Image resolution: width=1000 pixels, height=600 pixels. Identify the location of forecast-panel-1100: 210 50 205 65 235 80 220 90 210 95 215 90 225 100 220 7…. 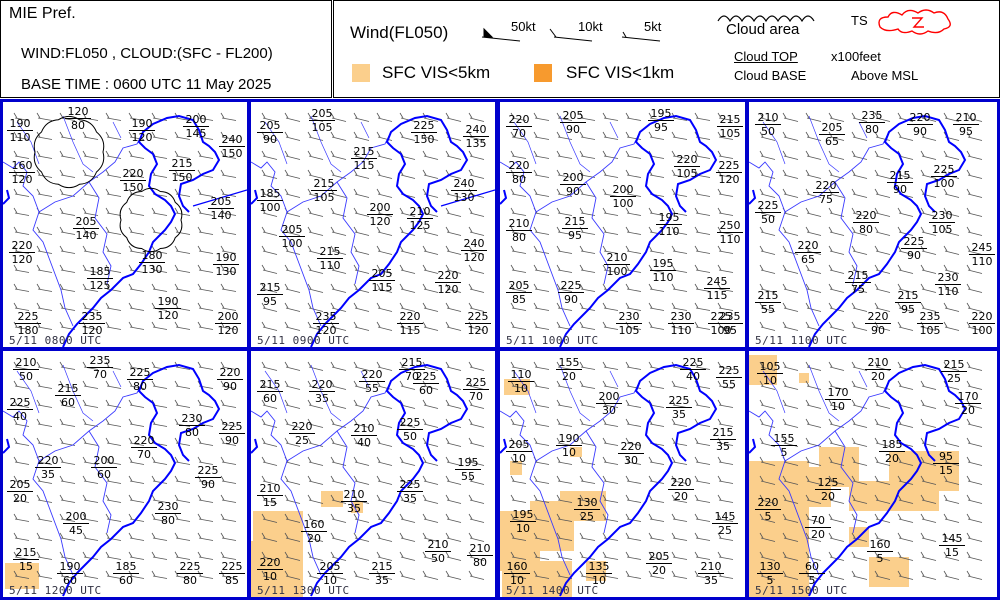
(873, 224).